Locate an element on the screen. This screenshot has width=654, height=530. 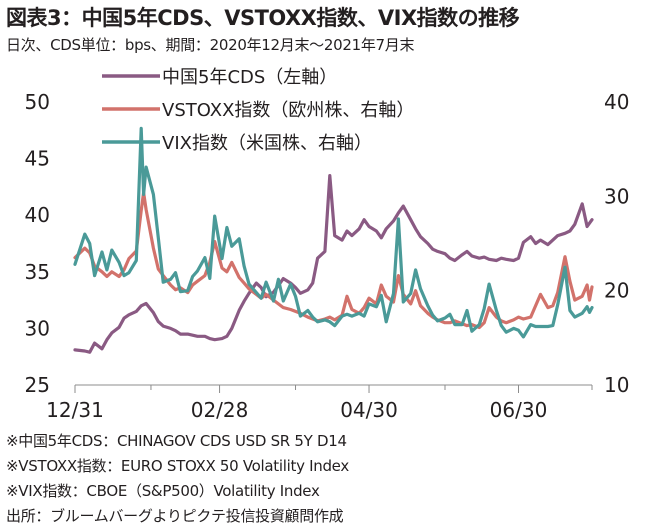
y-left-tick-label: 40 is located at coordinates (37, 215).